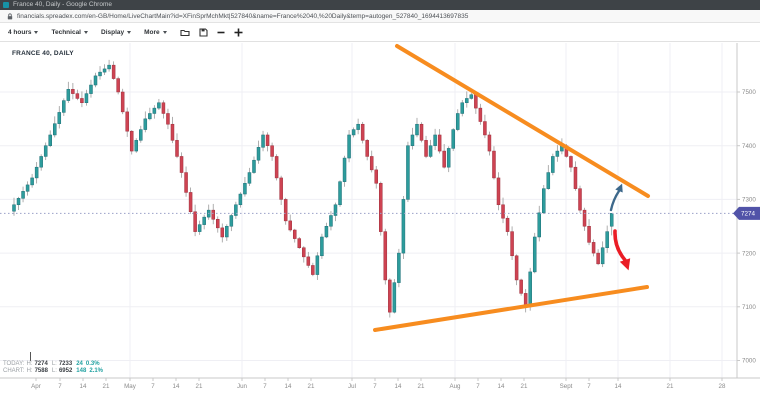 This screenshot has height=400, width=760. I want to click on folder-button, so click(185, 32).